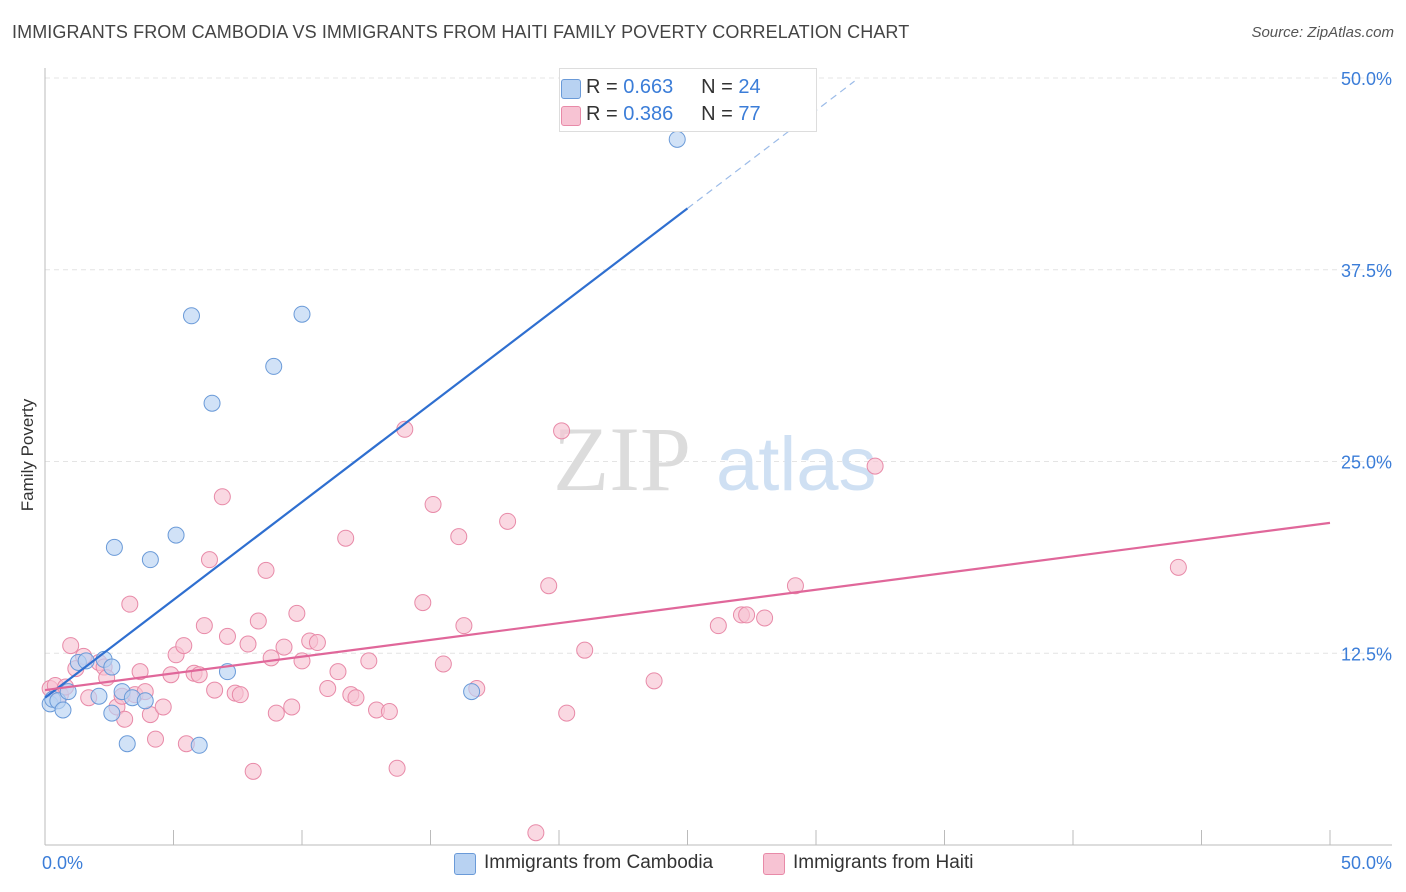 This screenshot has height=892, width=1406. Describe the element at coordinates (749, 87) in the screenshot. I see `legend-n-value: 24` at that location.